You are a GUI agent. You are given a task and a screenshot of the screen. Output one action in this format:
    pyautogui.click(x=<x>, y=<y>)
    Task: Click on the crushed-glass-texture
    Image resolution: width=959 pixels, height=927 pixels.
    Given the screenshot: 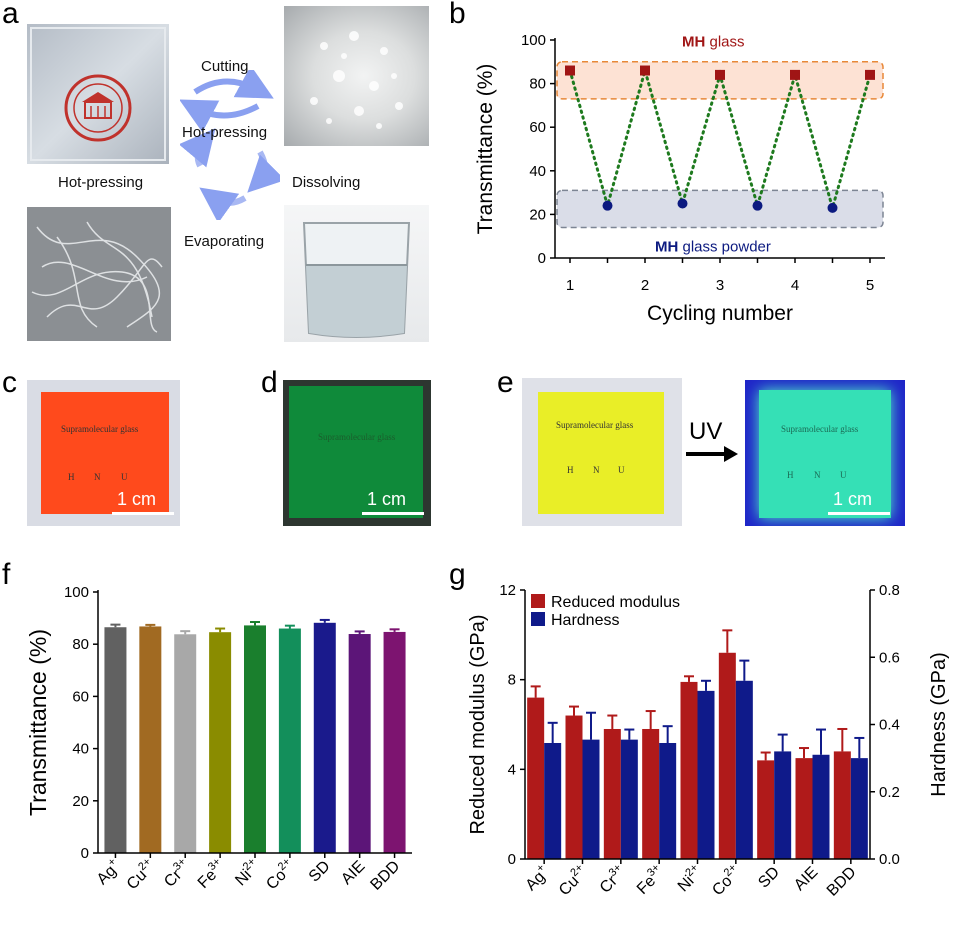 What is the action you would take?
    pyautogui.click(x=356, y=80)
    